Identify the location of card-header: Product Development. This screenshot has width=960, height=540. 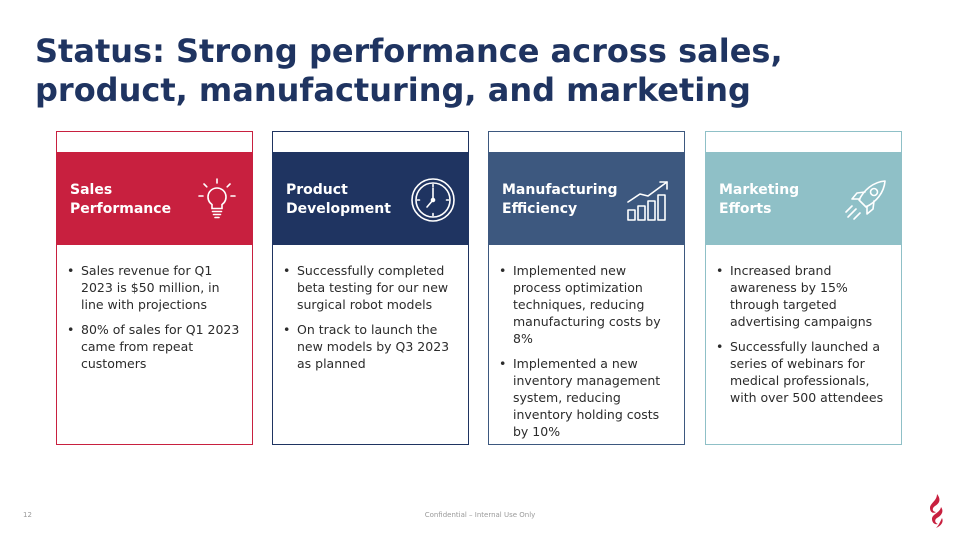
(370, 198).